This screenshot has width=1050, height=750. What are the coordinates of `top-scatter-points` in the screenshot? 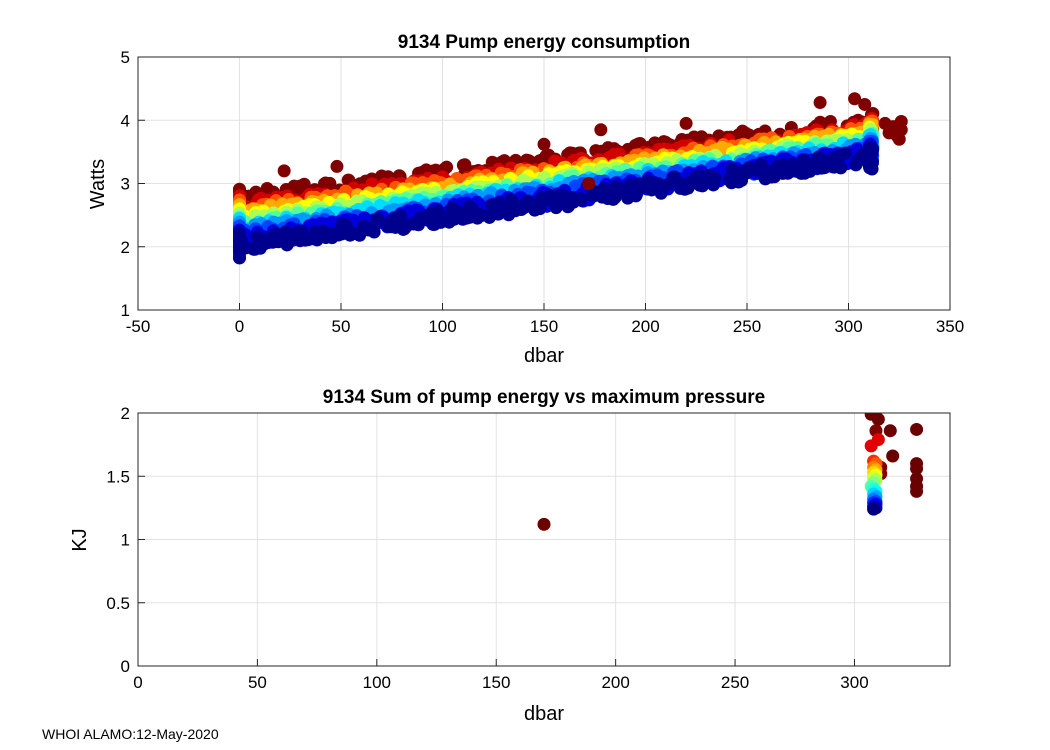 It's located at (570, 178).